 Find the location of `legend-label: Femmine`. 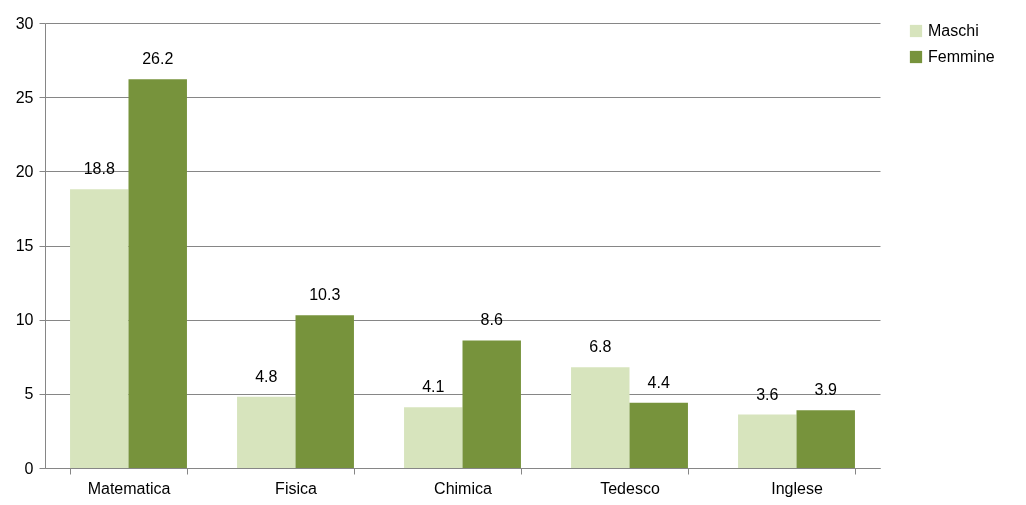

legend-label: Femmine is located at coordinates (961, 56).